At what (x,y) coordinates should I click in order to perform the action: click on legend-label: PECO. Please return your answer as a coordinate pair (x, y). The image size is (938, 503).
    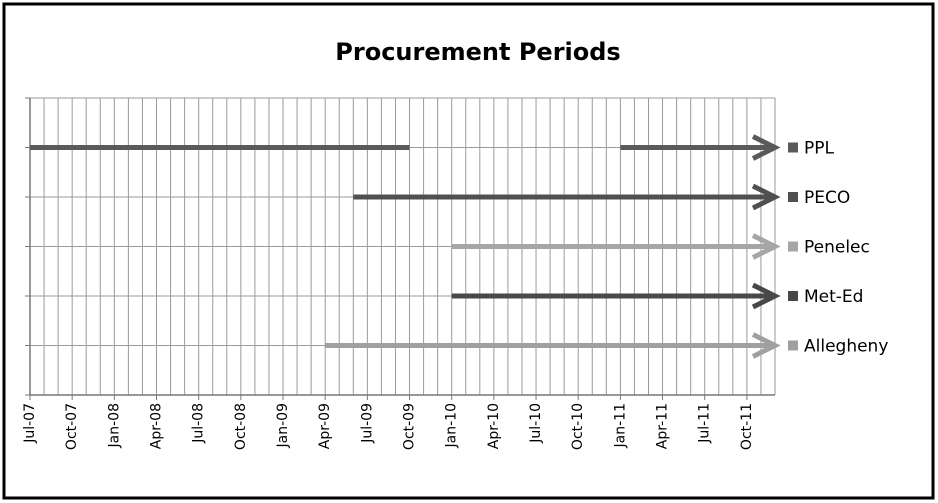
    Looking at the image, I should click on (827, 198).